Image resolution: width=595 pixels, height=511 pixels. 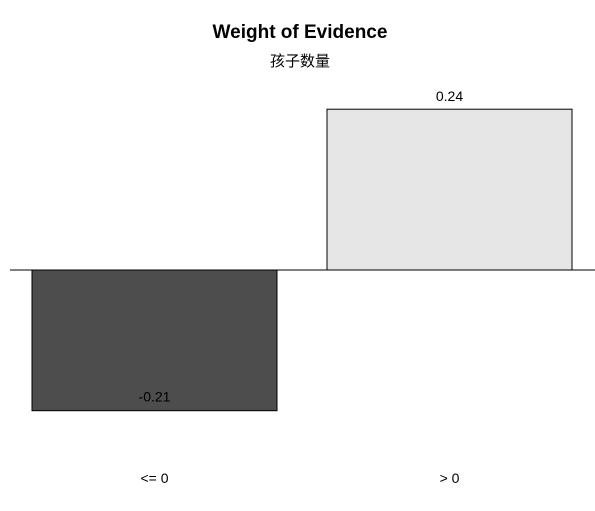 I want to click on category-label: <= 0, so click(x=154, y=478).